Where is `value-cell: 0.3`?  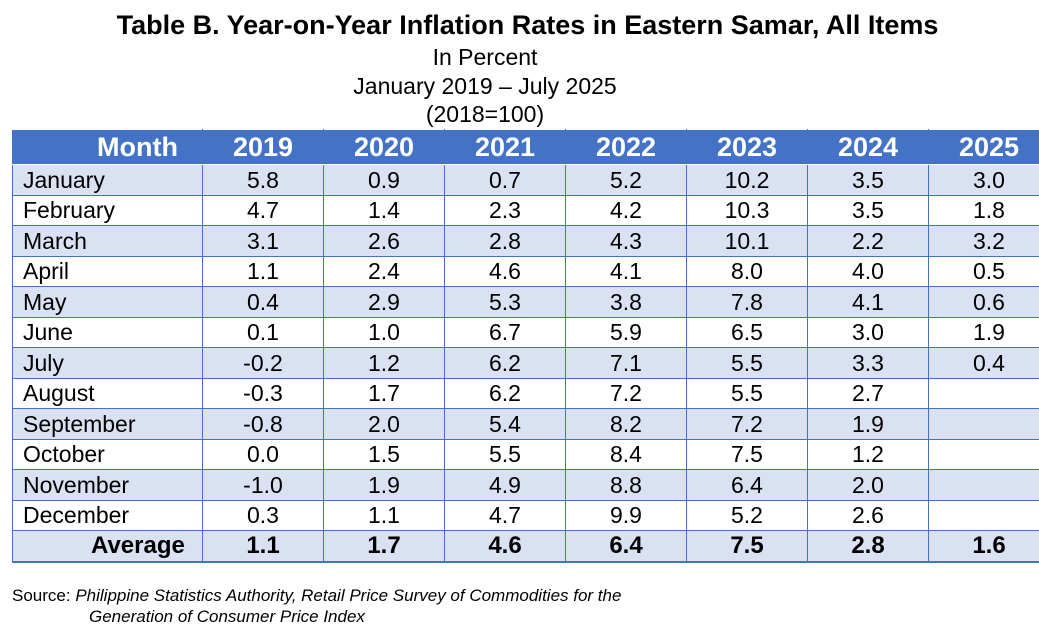
value-cell: 0.3 is located at coordinates (263, 515).